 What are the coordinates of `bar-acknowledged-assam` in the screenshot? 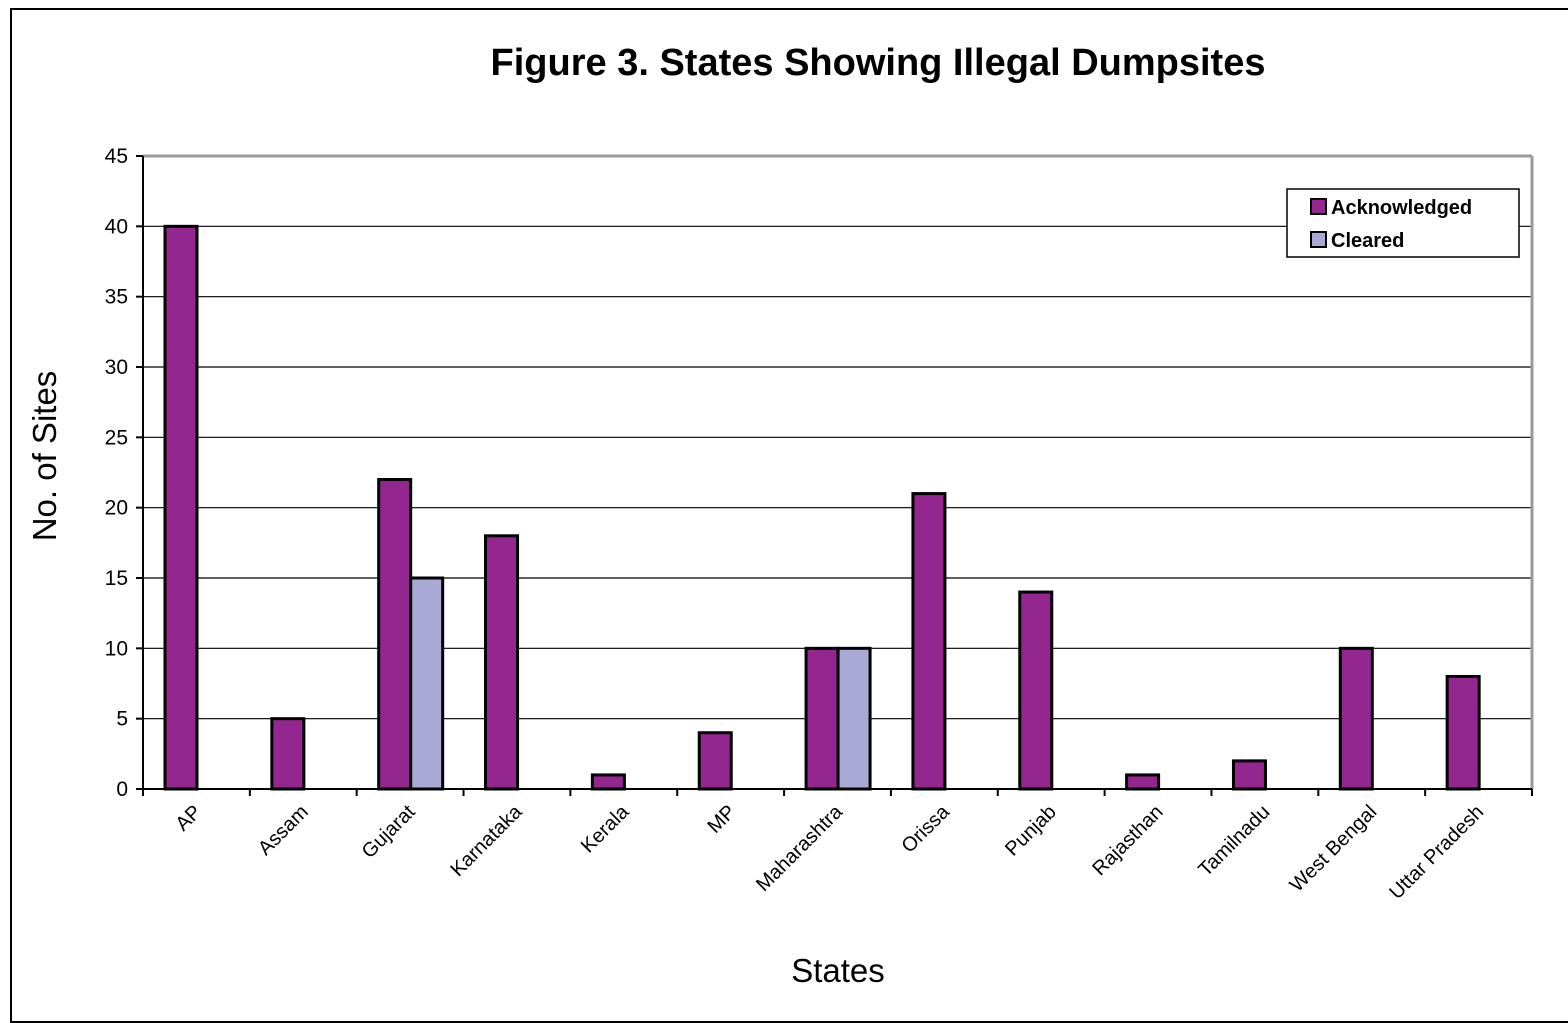 It's located at (288, 754).